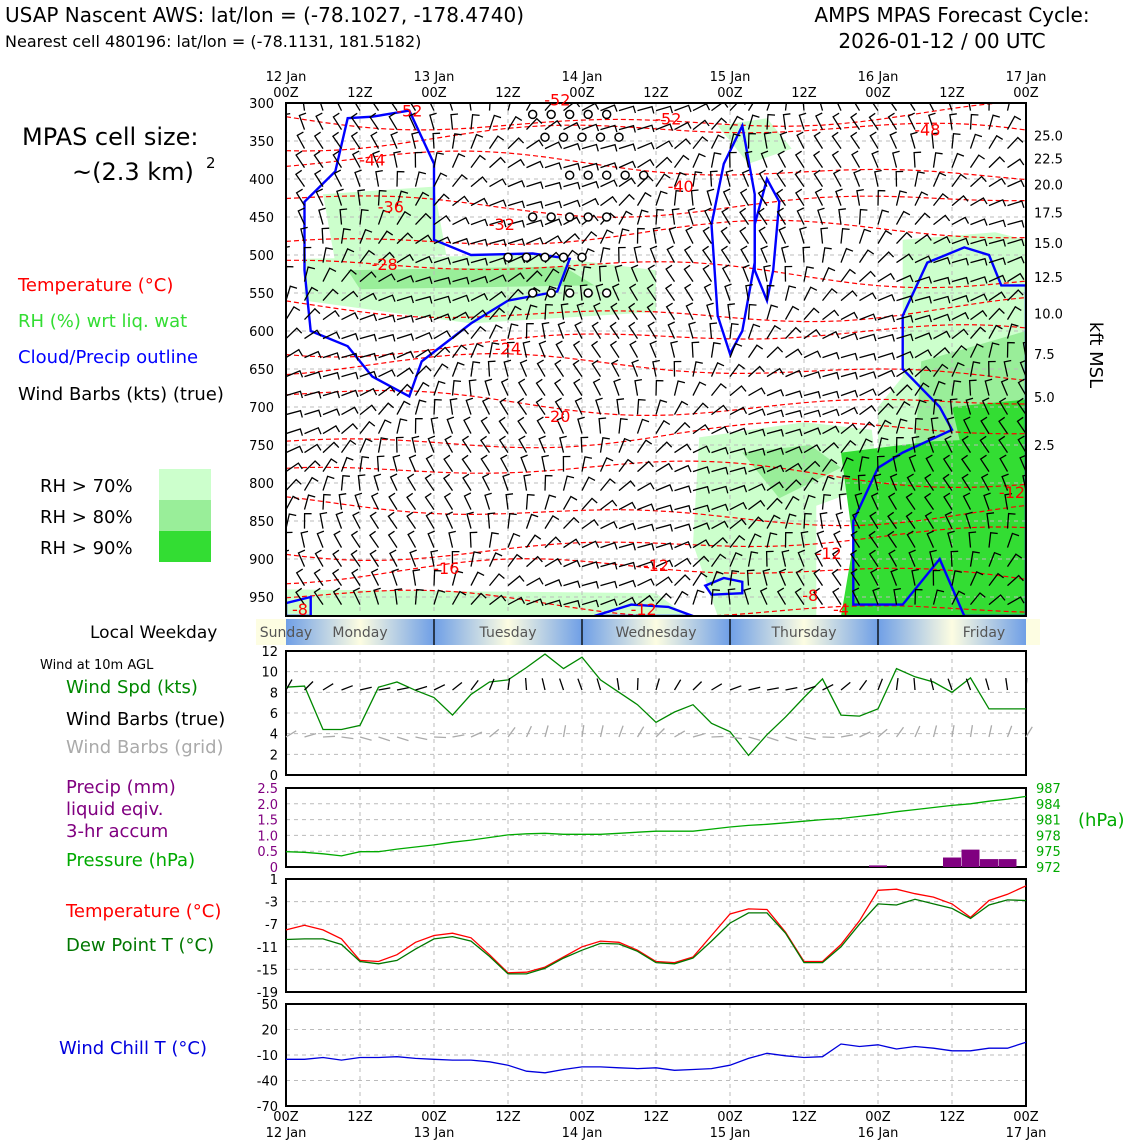 This screenshot has height=1140, width=1140. Describe the element at coordinates (1095, 355) in the screenshot. I see `kft-axis-label: kft MSL` at that location.